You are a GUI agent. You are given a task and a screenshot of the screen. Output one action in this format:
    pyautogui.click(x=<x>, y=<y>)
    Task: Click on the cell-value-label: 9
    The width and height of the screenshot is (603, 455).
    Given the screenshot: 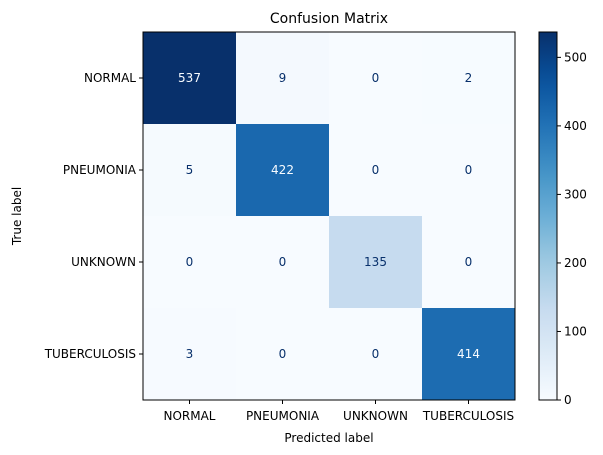 What is the action you would take?
    pyautogui.click(x=283, y=78)
    